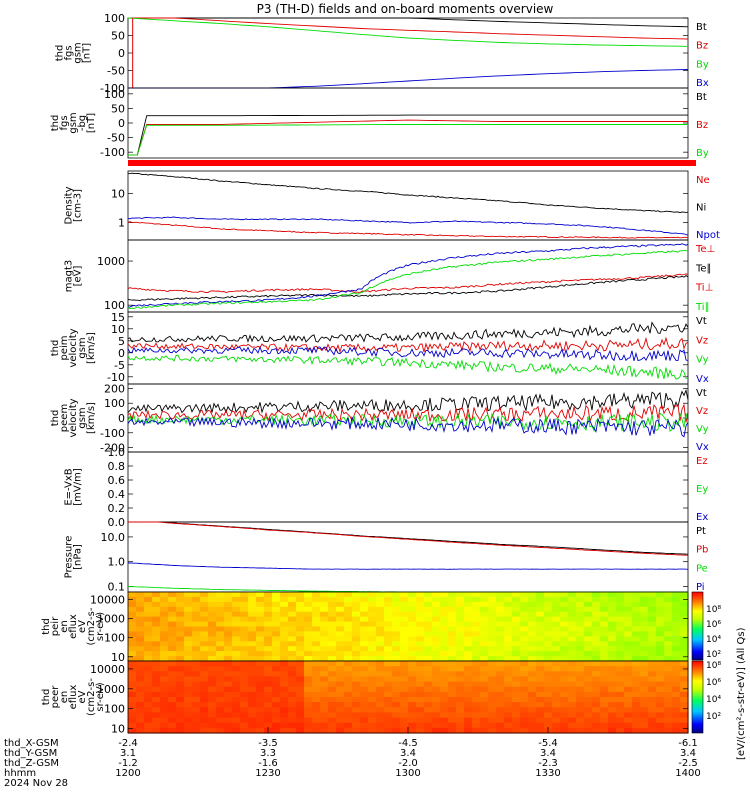 Image resolution: width=750 pixels, height=800 pixels. I want to click on y-axis-label: peim, so click(64, 347).